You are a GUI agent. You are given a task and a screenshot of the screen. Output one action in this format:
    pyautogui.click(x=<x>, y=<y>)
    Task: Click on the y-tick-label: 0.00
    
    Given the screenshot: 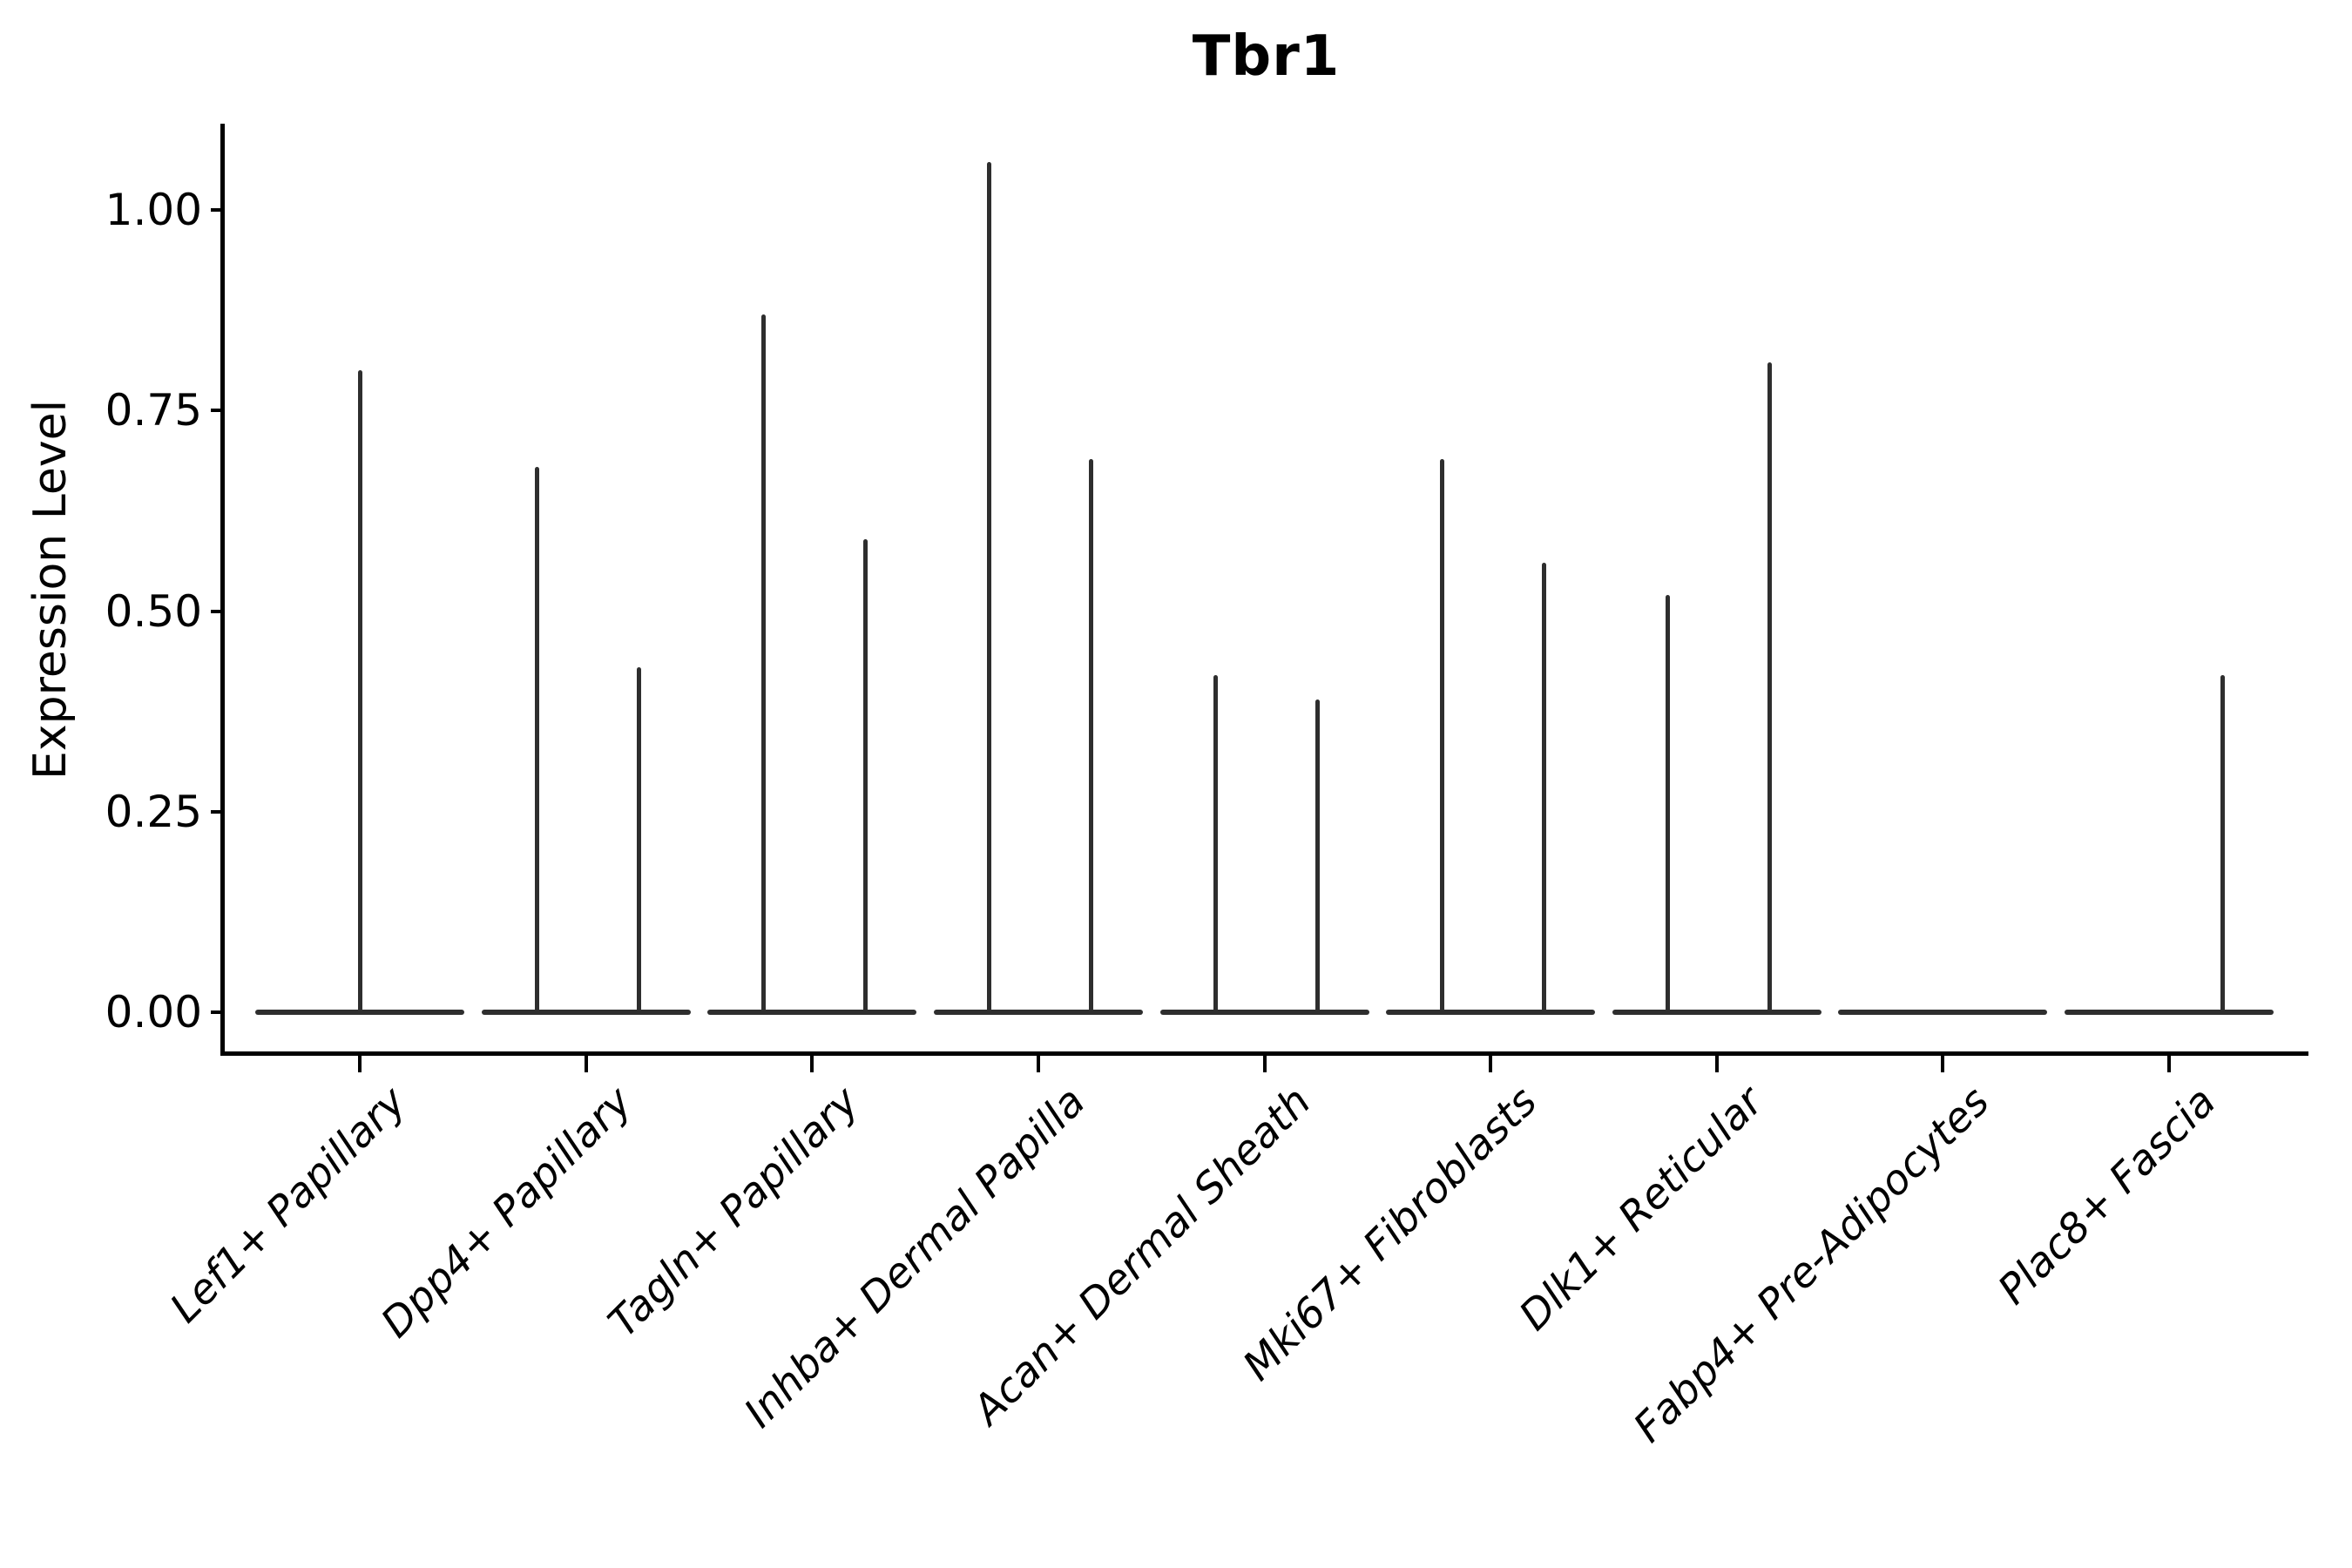 What is the action you would take?
    pyautogui.click(x=153, y=1012)
    